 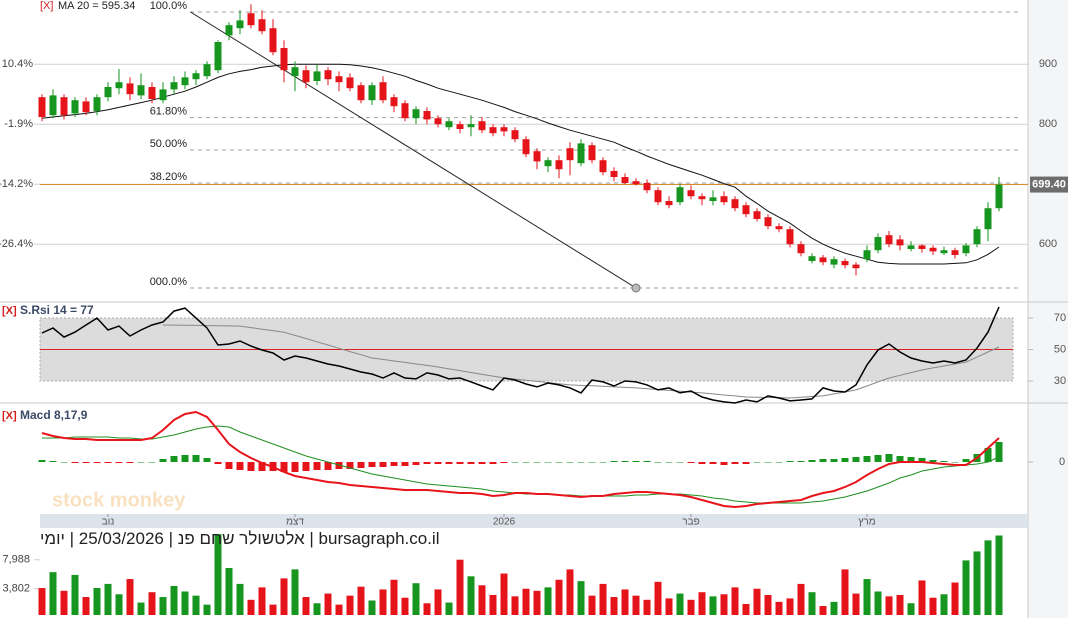 What do you see at coordinates (17, 64) in the screenshot?
I see `y-pct-label: 10.4%` at bounding box center [17, 64].